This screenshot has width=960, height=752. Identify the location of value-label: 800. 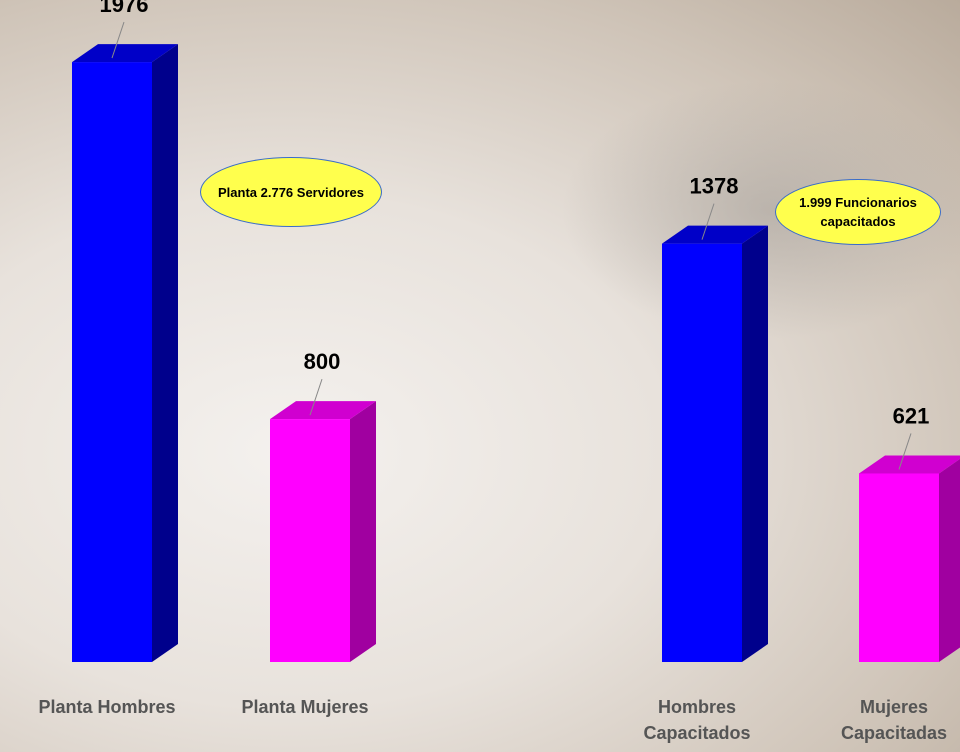
(322, 361).